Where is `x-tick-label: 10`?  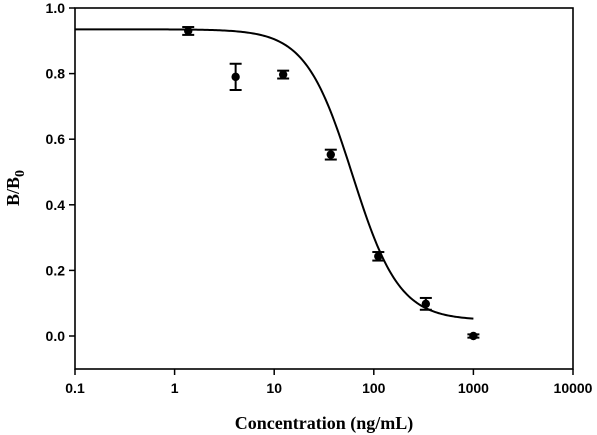
x-tick-label: 10 is located at coordinates (274, 388).